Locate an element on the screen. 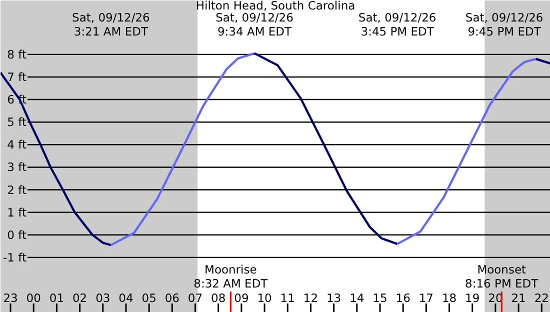 Image resolution: width=550 pixels, height=312 pixels. x-tick-label: 01 is located at coordinates (56, 298).